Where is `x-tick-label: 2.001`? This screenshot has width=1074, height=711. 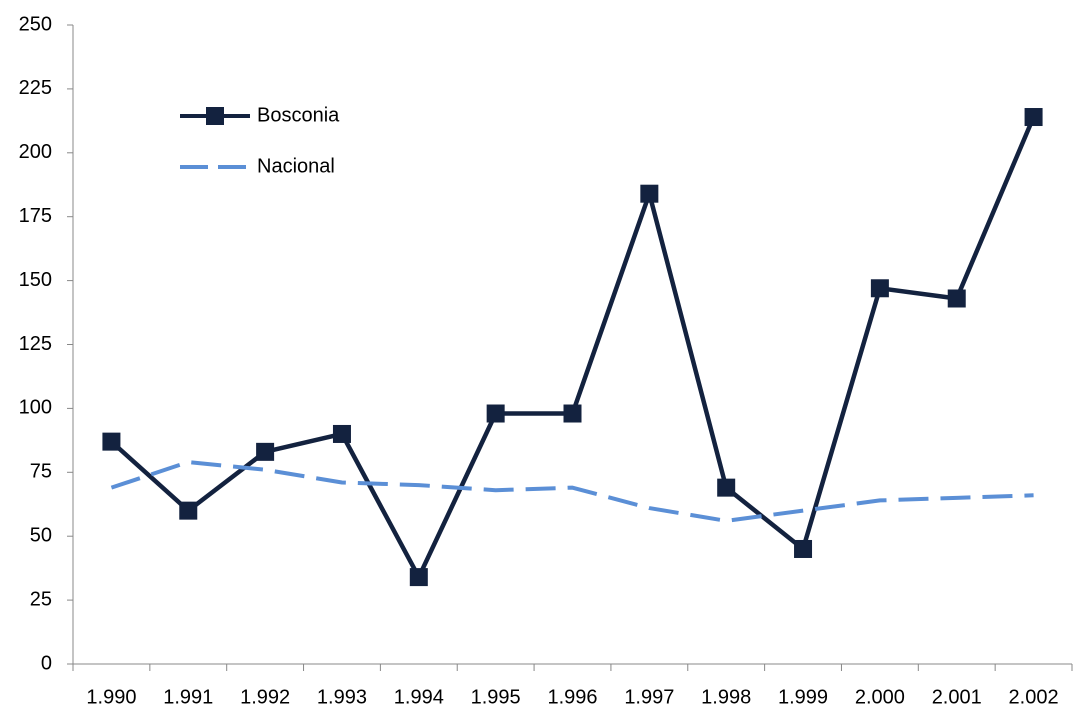
x-tick-label: 2.001 is located at coordinates (957, 697).